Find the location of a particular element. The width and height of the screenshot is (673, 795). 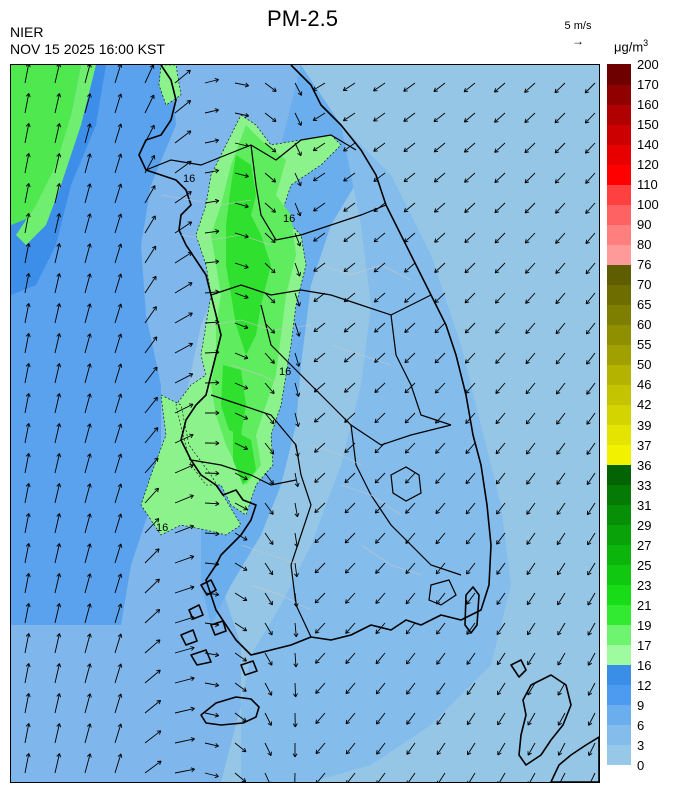

legend-tick-label: 110 is located at coordinates (647, 185).